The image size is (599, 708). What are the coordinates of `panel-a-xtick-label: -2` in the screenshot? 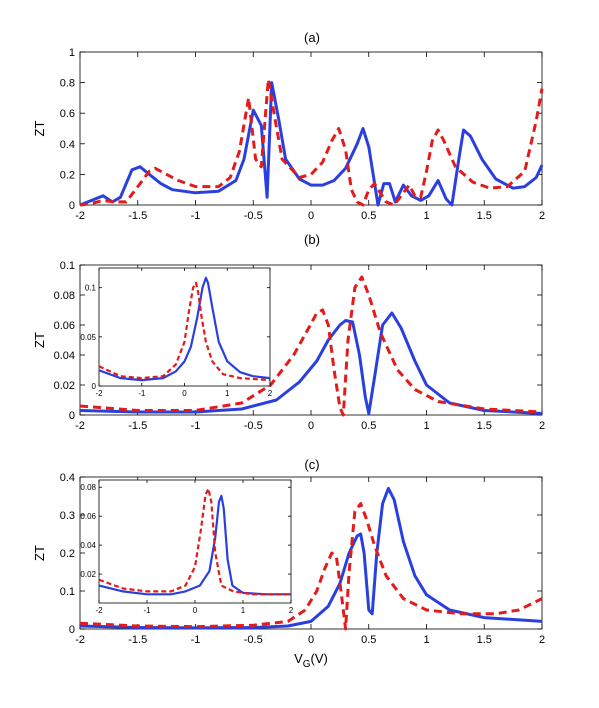 It's located at (80, 216).